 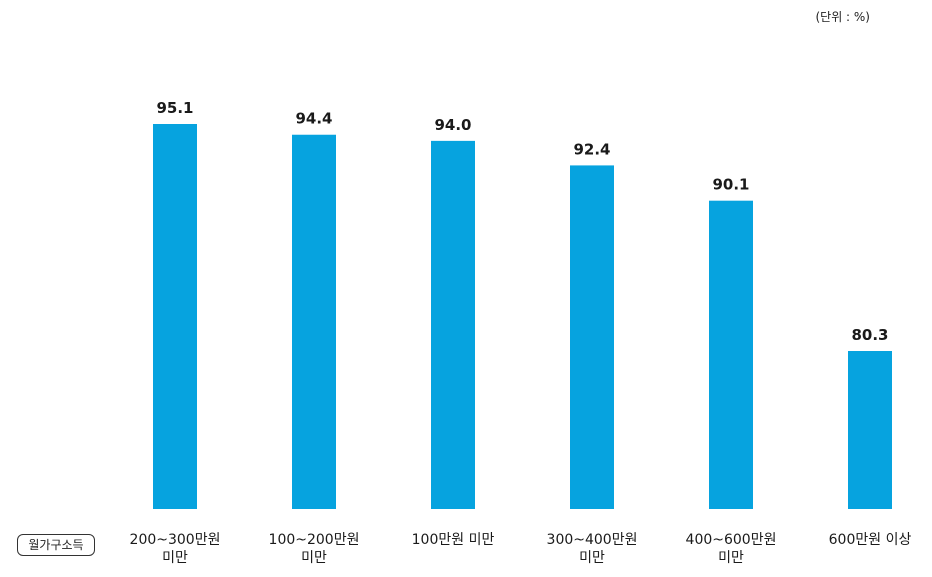 What do you see at coordinates (842, 17) in the screenshot?
I see `unit-label: (단위 : %)` at bounding box center [842, 17].